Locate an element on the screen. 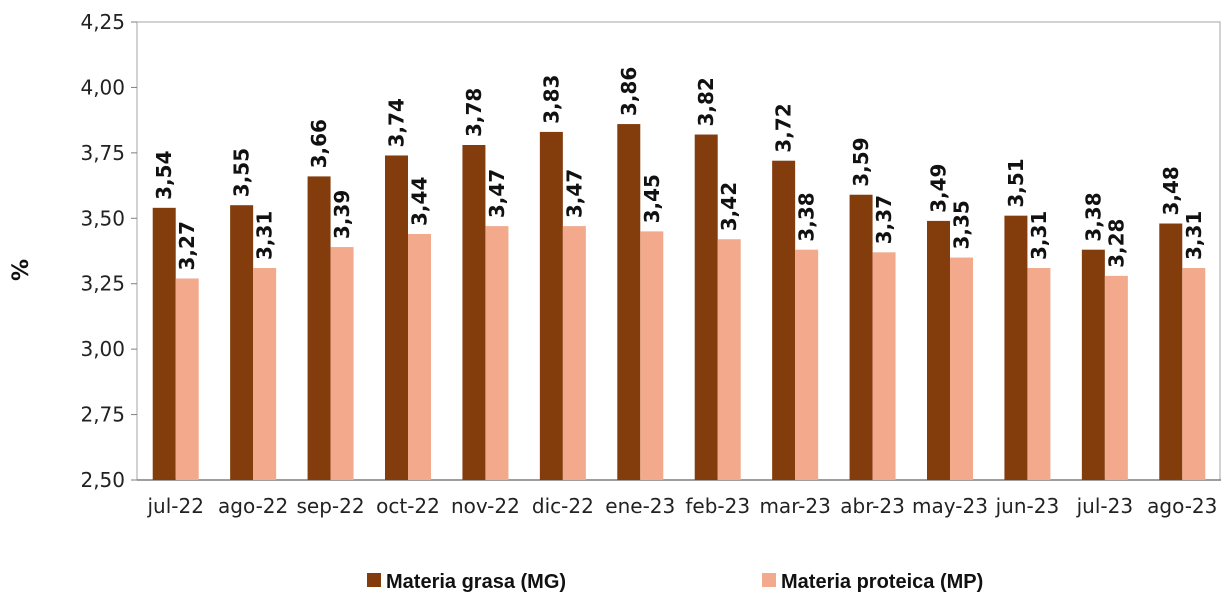 The image size is (1221, 612). category-label: dic-22 is located at coordinates (563, 506).